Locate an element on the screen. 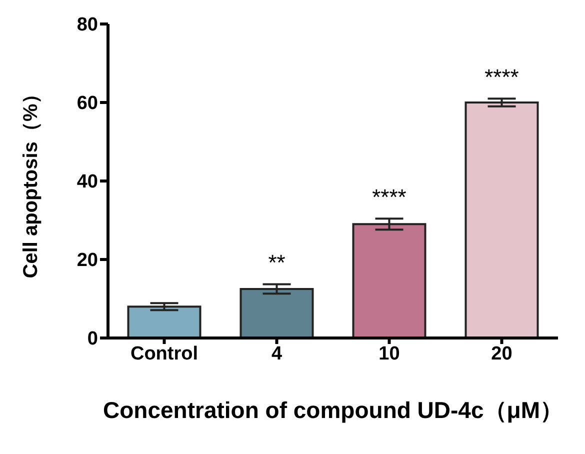 This screenshot has height=454, width=585. x-tick-label: Control is located at coordinates (164, 353).